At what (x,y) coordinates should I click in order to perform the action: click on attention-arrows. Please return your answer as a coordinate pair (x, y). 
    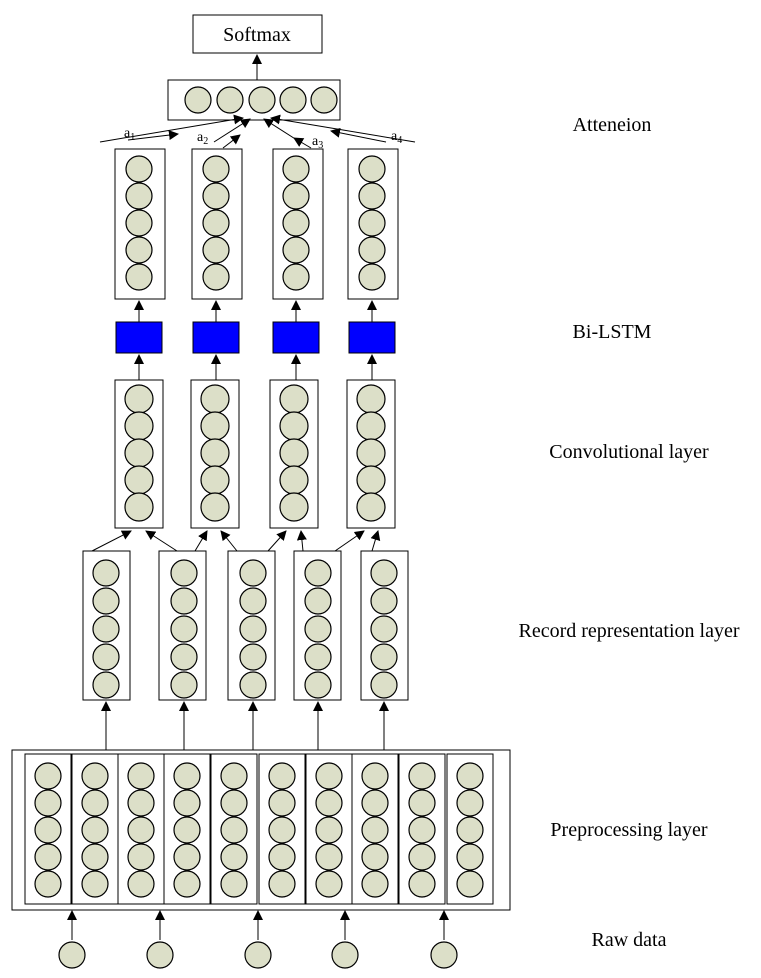
    Looking at the image, I should click on (257, 131).